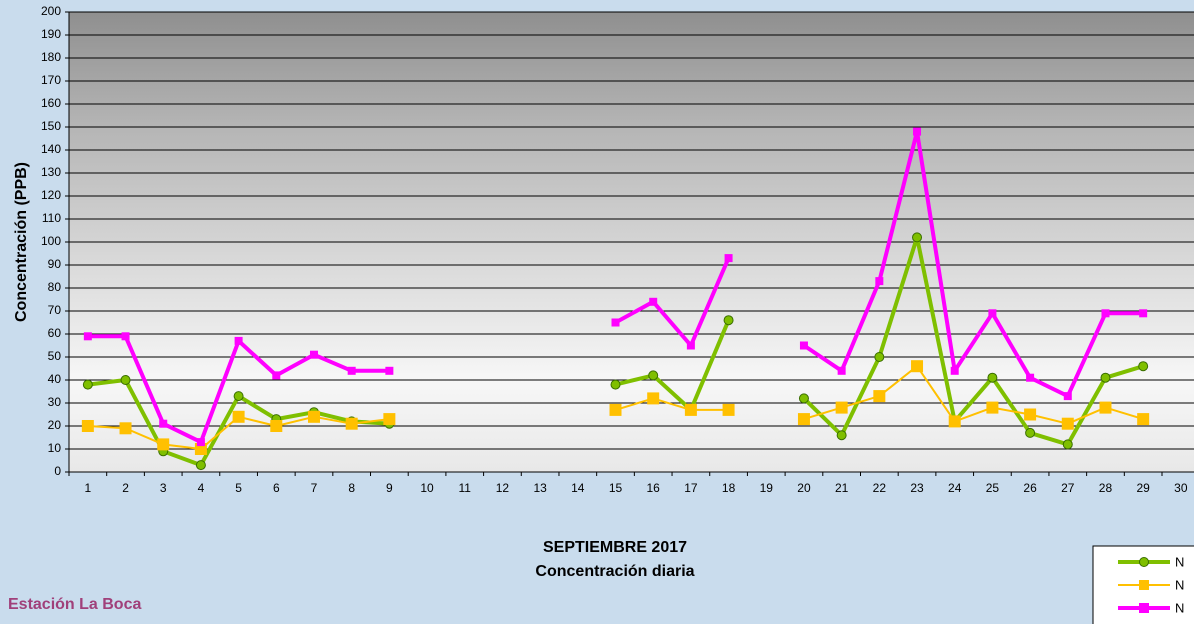 The width and height of the screenshot is (1194, 624). Describe the element at coordinates (55, 310) in the screenshot. I see `y-tick-label: 70` at that location.